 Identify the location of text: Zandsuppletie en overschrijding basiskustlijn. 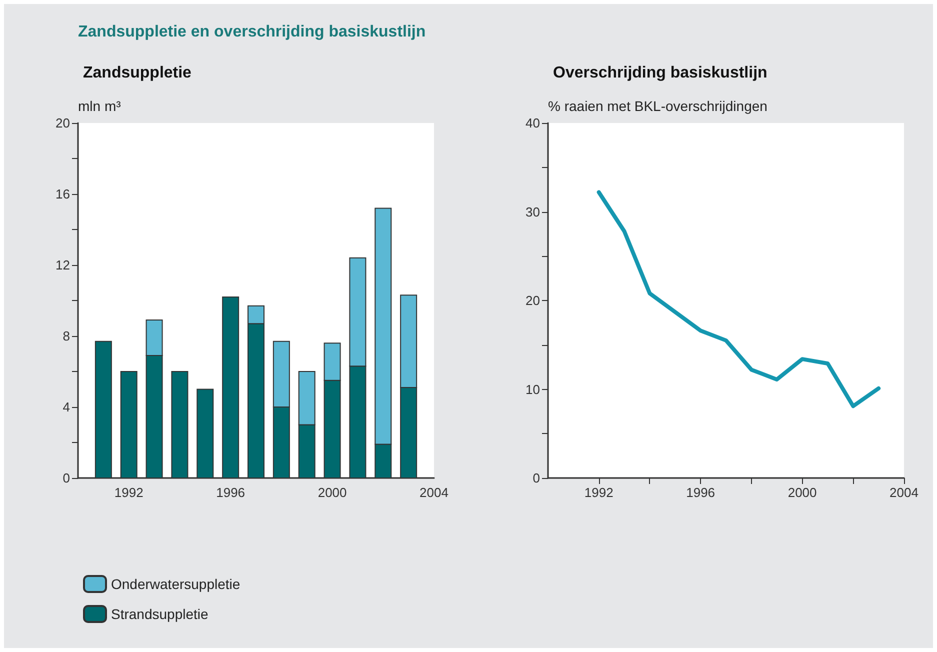
(252, 32).